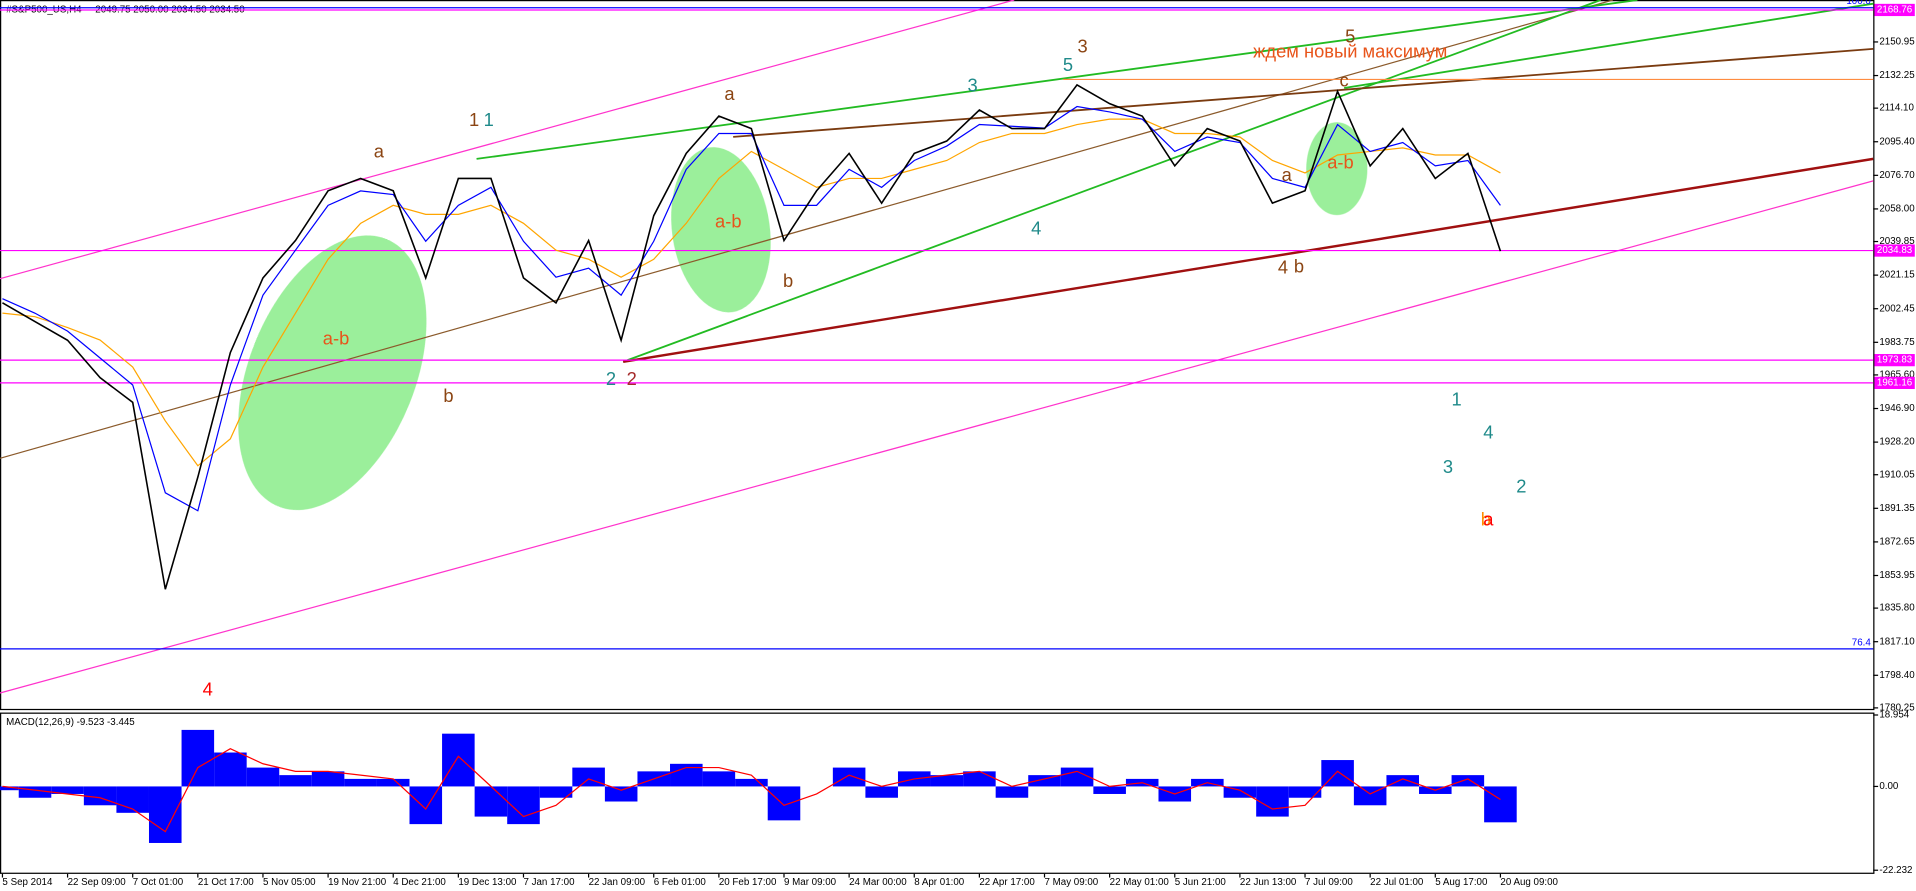 The height and width of the screenshot is (891, 1916). What do you see at coordinates (1268, 882) in the screenshot?
I see `x-tick-label: 22 Jun 13:00` at bounding box center [1268, 882].